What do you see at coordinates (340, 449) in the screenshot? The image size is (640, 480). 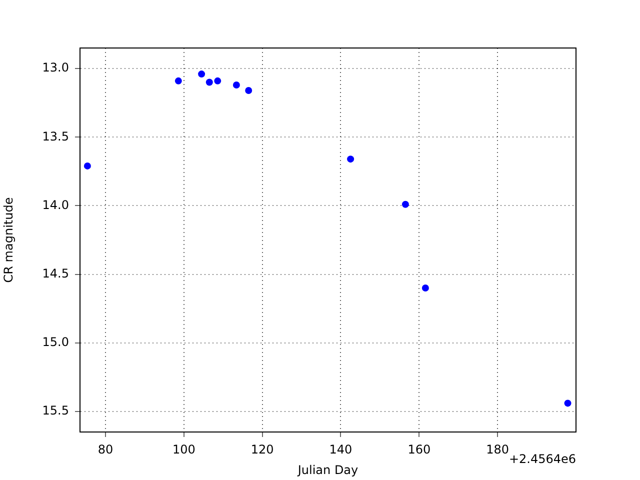 I see `x-tick-label: 140` at bounding box center [340, 449].